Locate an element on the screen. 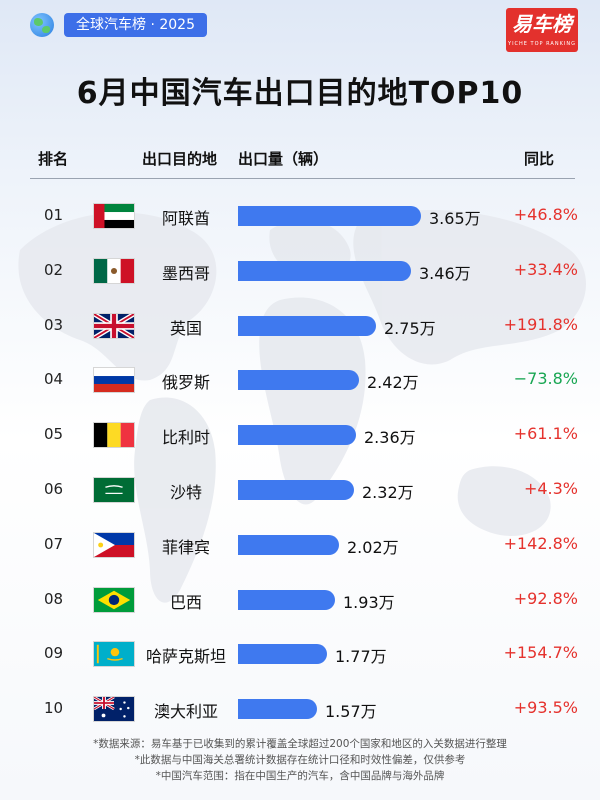 This screenshot has width=600, height=800. destination-name: 澳大利亚 is located at coordinates (185, 712).